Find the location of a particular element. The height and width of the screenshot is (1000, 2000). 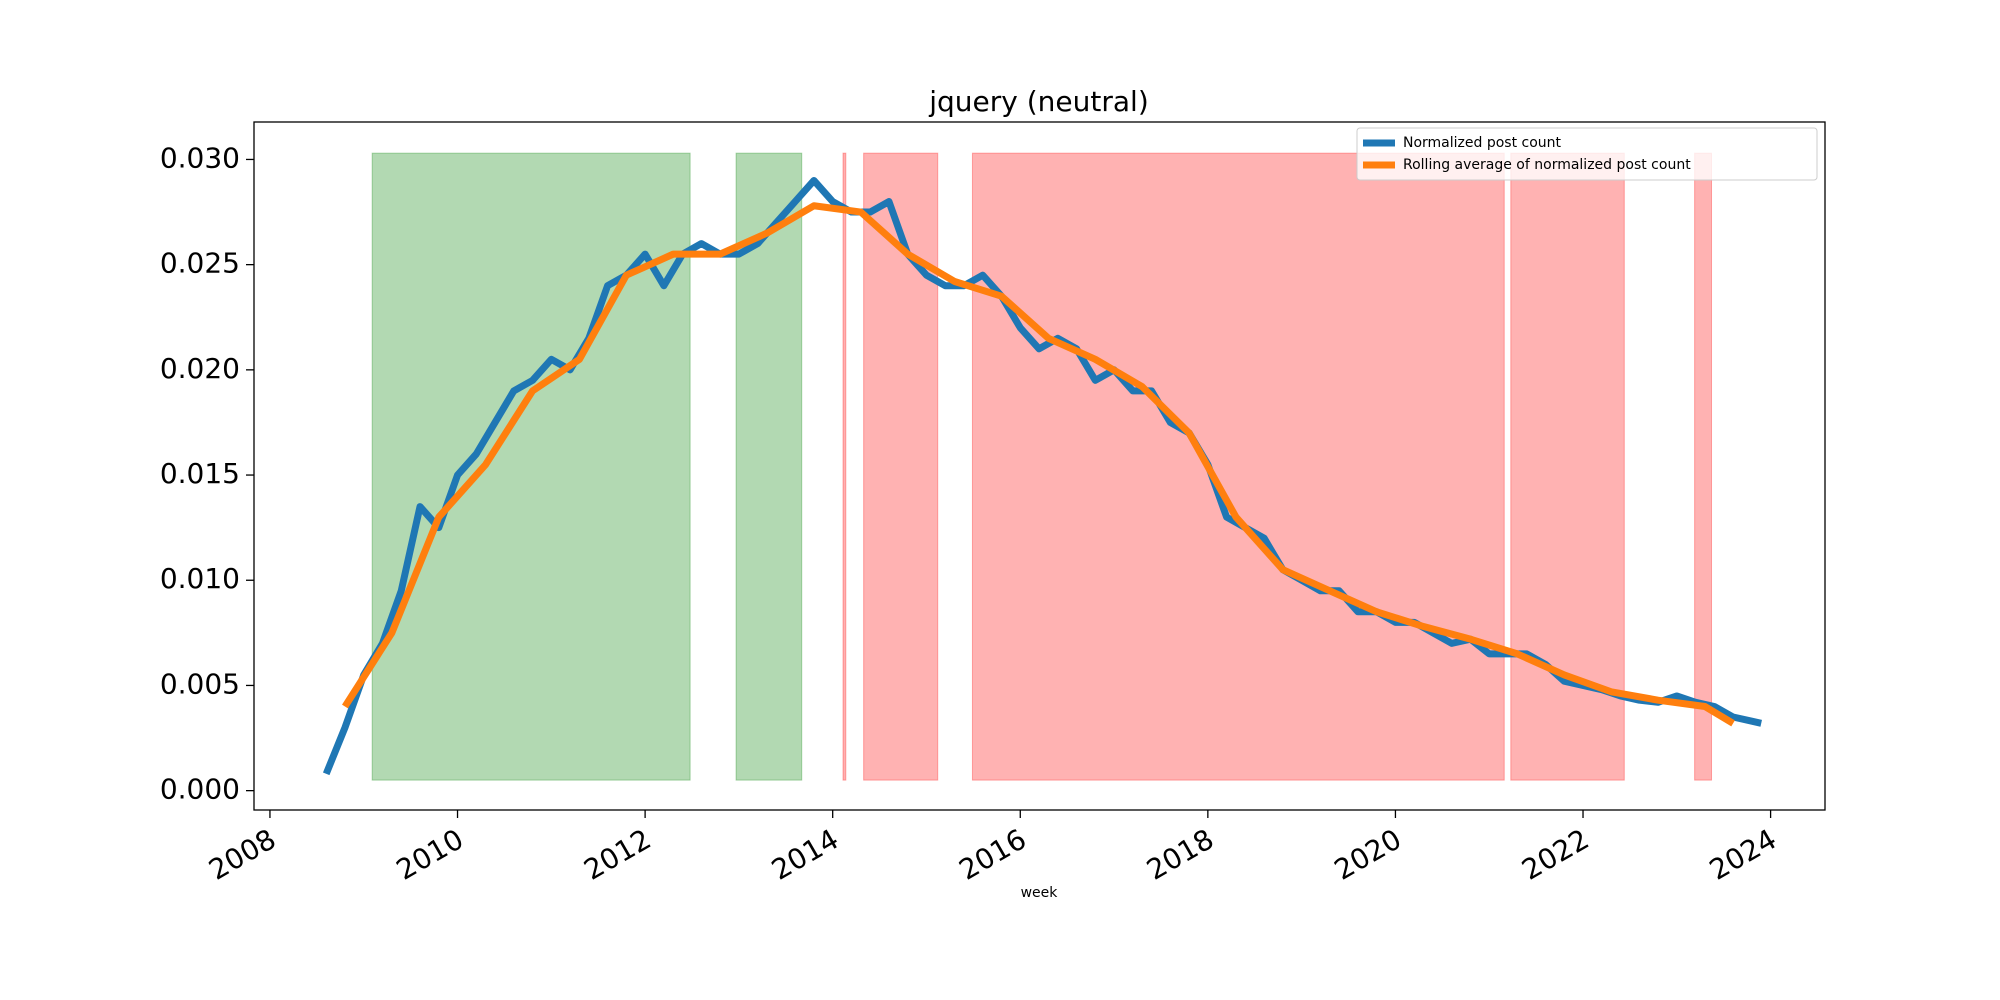

y-tick-label: 0.010 is located at coordinates (200, 578).